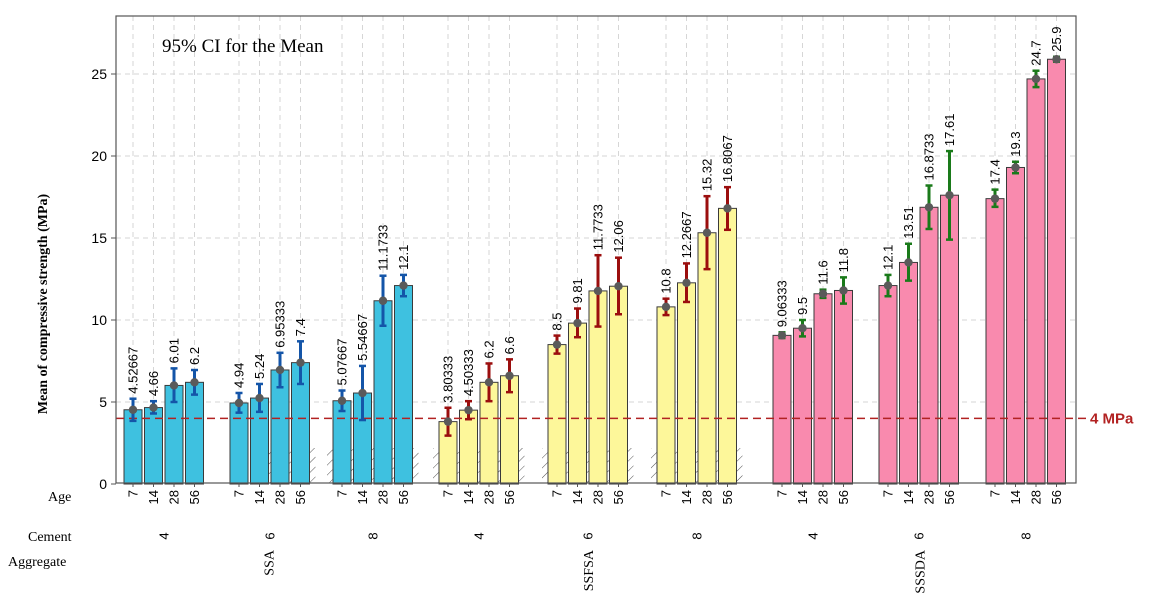 The image size is (1164, 612). I want to click on data-label: 19.3, so click(1015, 143).